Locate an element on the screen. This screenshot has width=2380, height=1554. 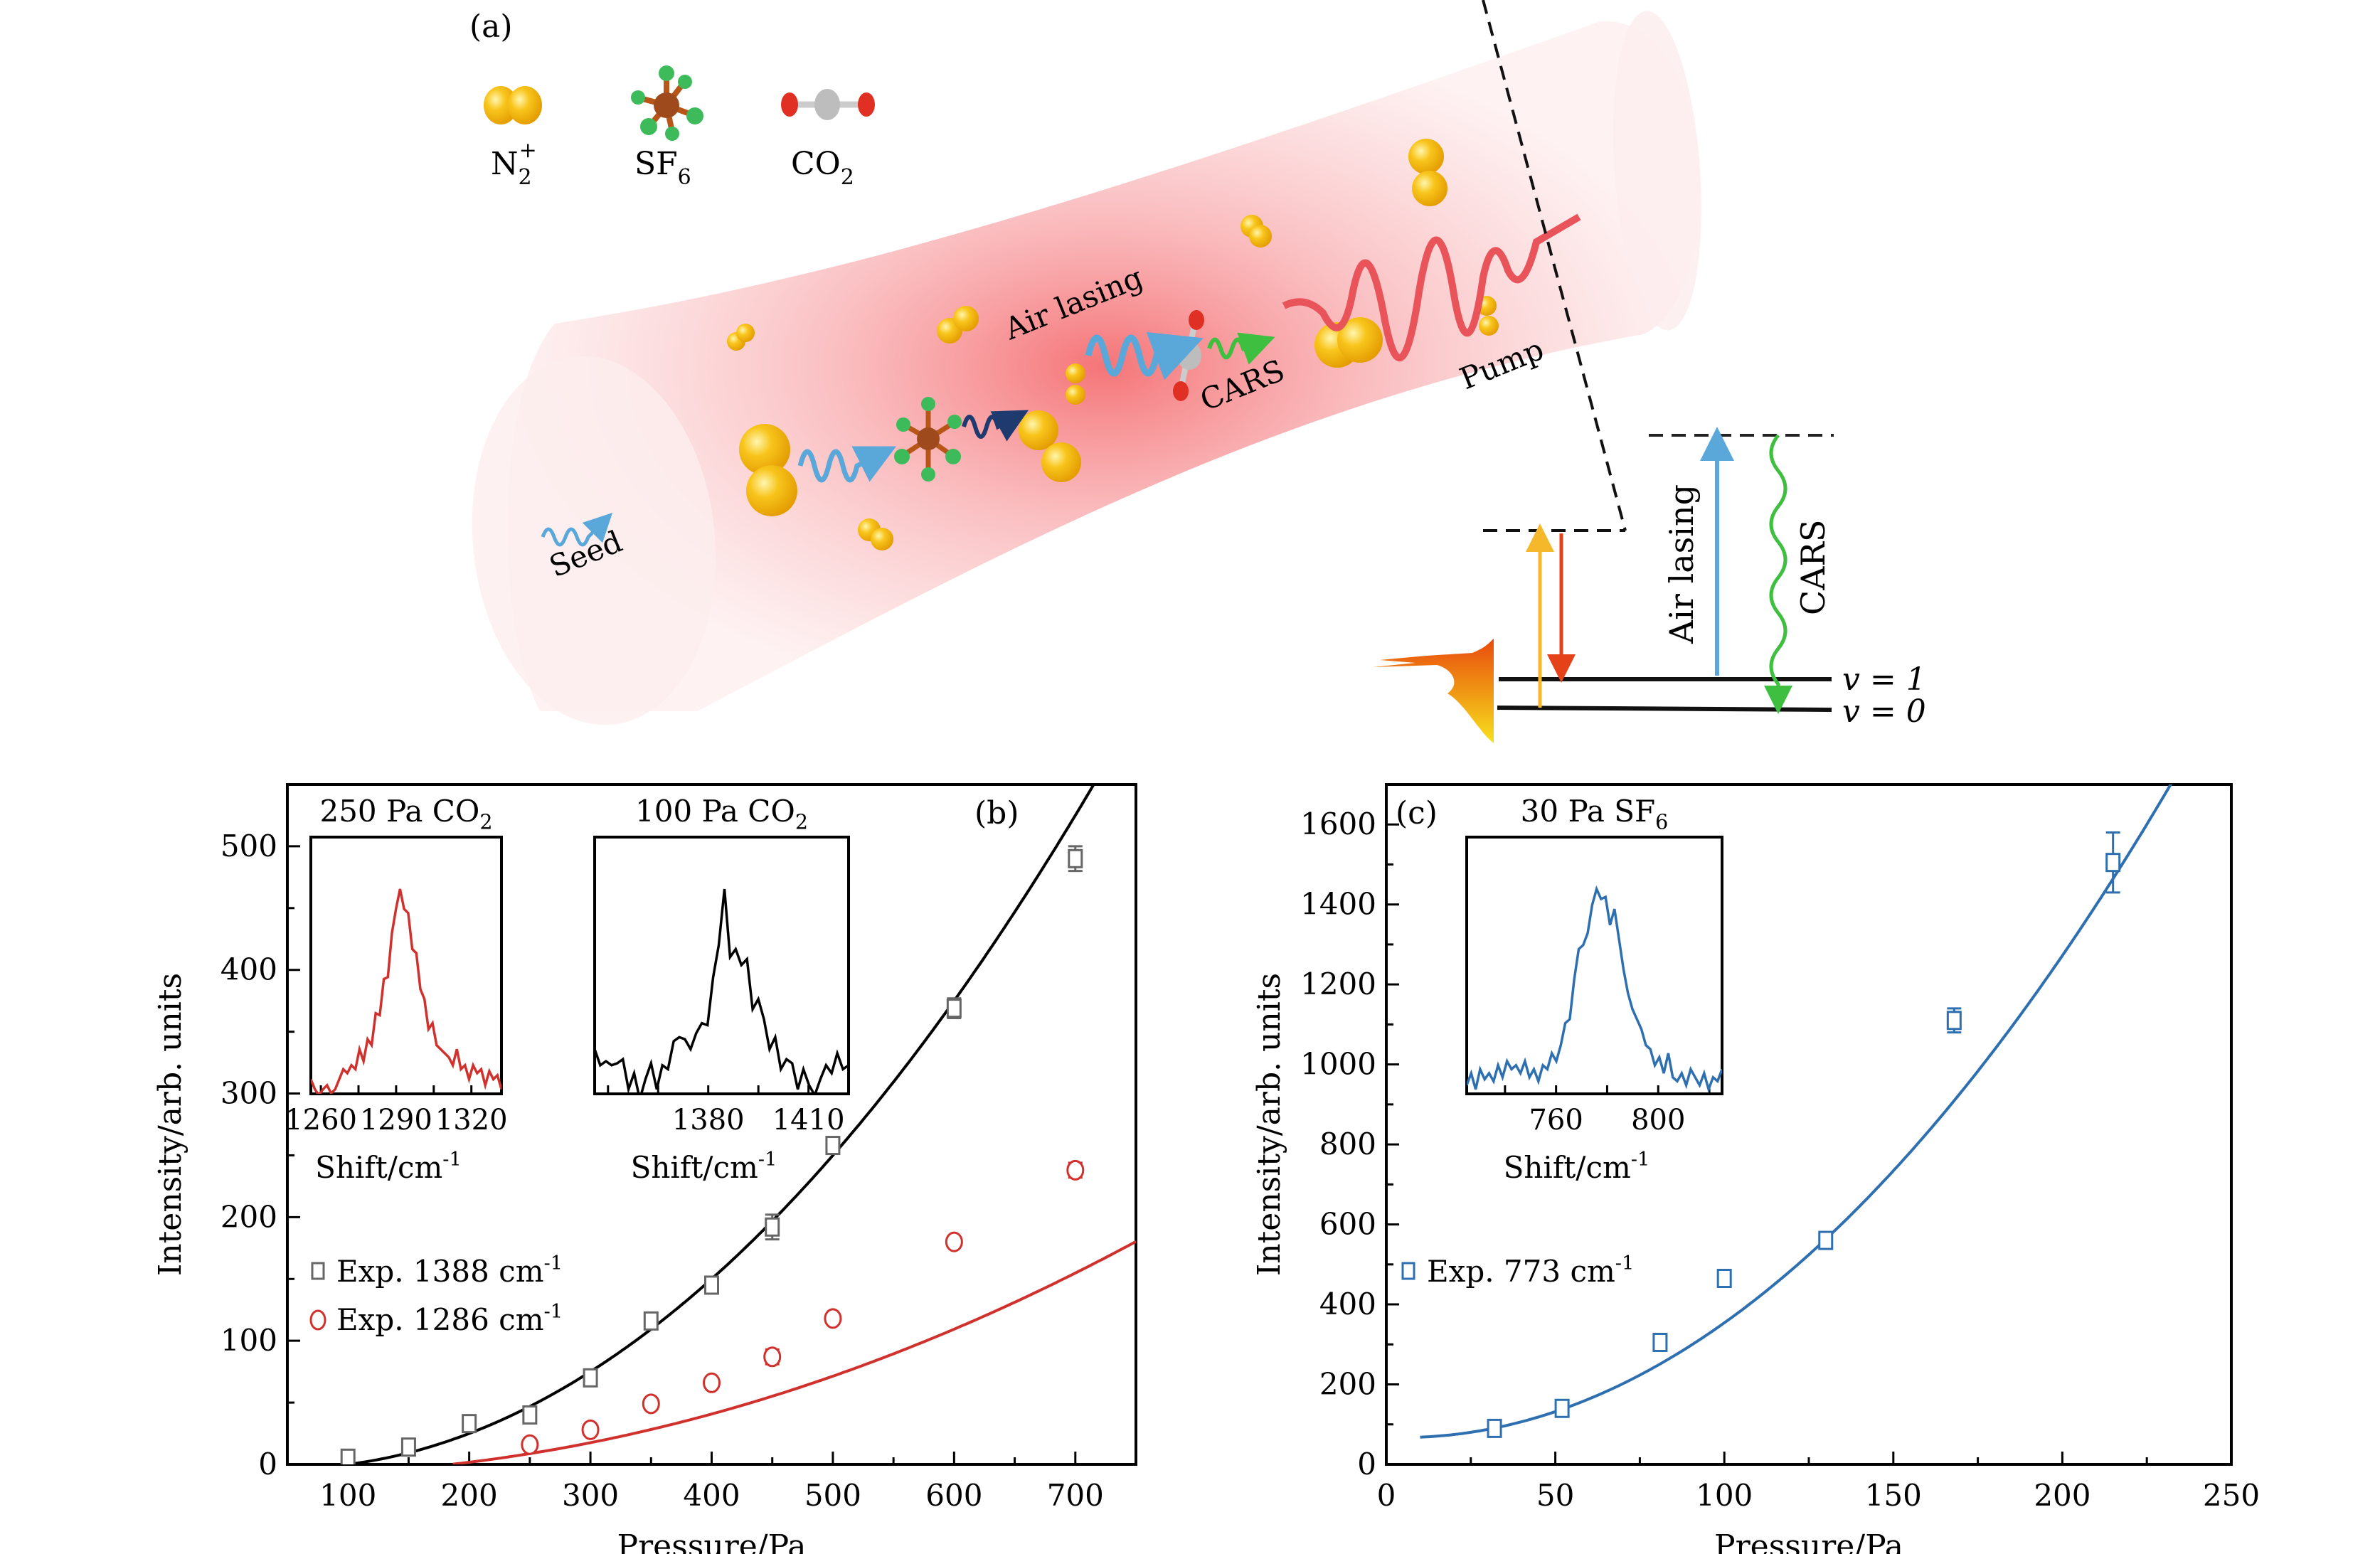
legend-entry-label: Exp. 1286 cm-1 is located at coordinates (449, 1319).